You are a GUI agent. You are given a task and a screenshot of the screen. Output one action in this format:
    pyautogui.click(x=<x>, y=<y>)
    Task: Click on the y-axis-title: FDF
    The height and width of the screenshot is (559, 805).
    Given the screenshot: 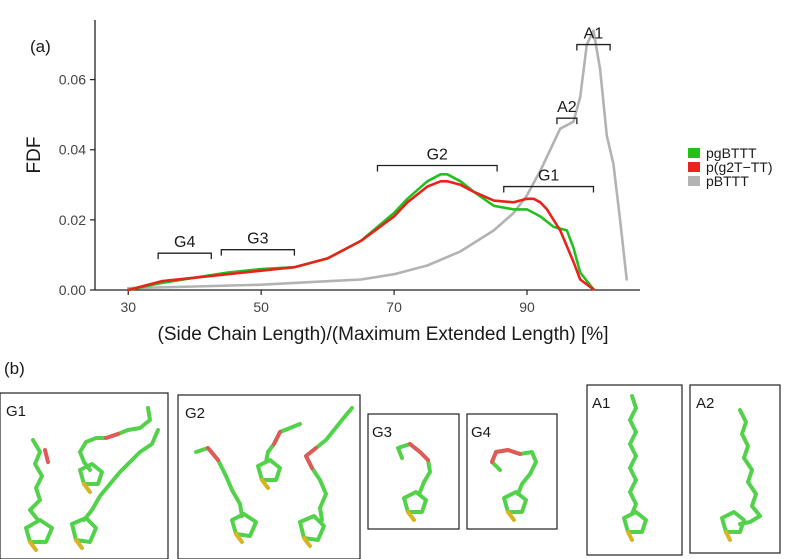 What is the action you would take?
    pyautogui.click(x=34, y=155)
    